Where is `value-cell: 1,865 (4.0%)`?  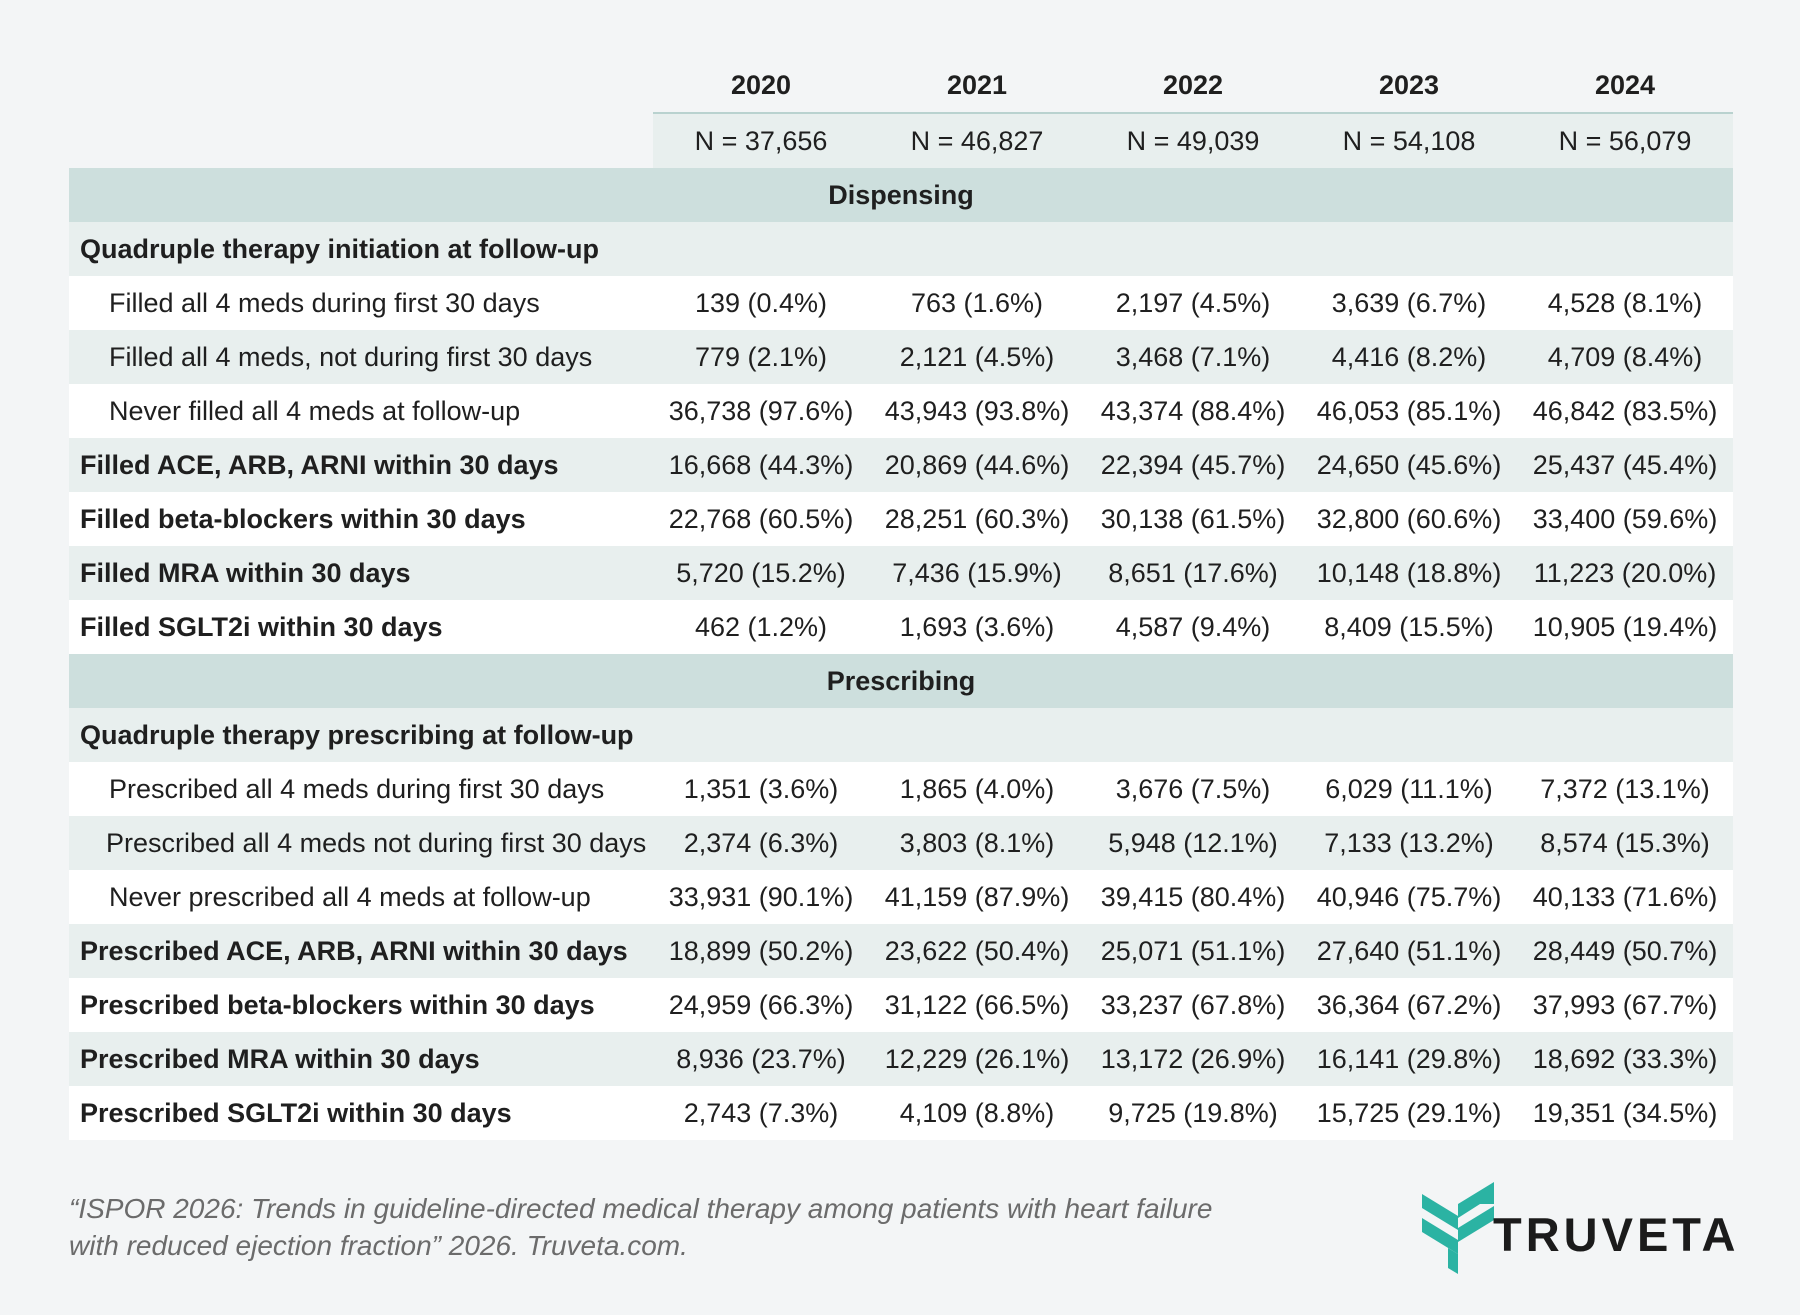
value-cell: 1,865 (4.0%) is located at coordinates (977, 789).